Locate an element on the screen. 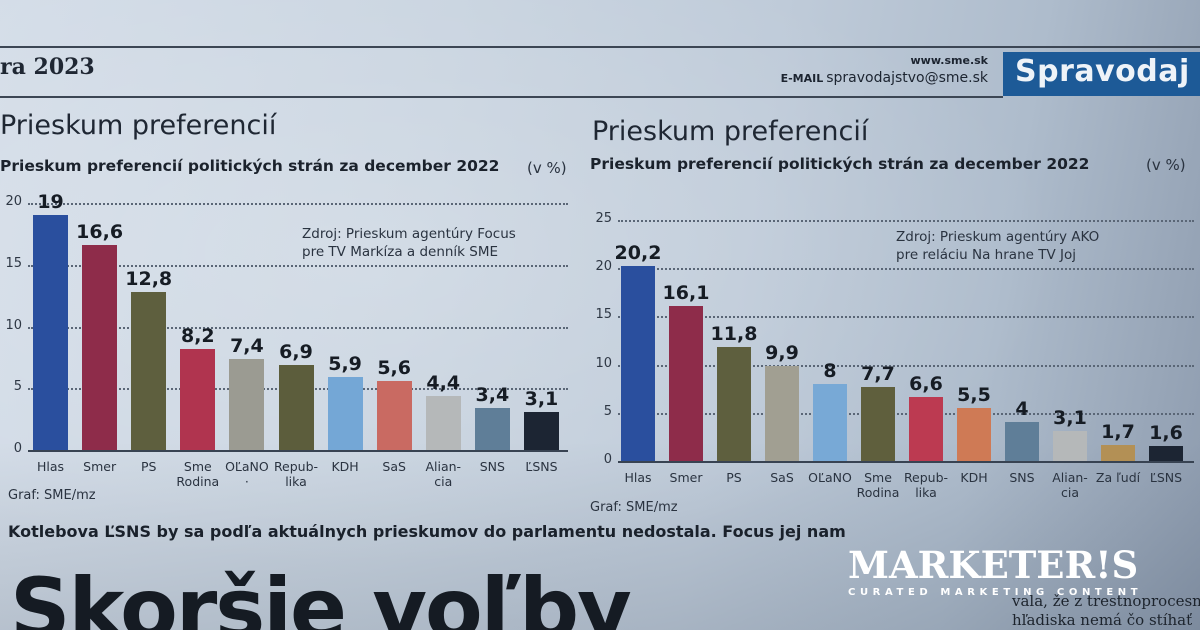 Image resolution: width=1200 pixels, height=630 pixels. bar-value-label: 20,2 is located at coordinates (638, 253).